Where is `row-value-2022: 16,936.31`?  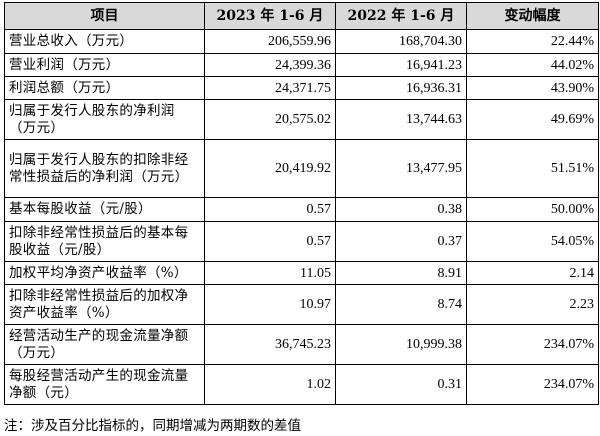
row-value-2022: 16,936.31 is located at coordinates (401, 88).